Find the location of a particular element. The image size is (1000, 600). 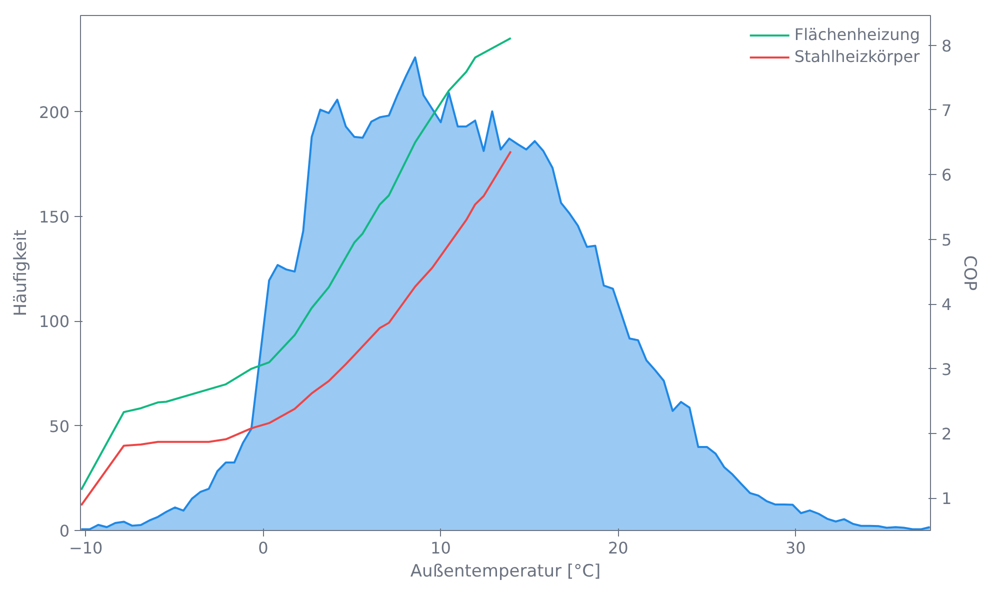

y2-tick-label: 4 is located at coordinates (947, 304).